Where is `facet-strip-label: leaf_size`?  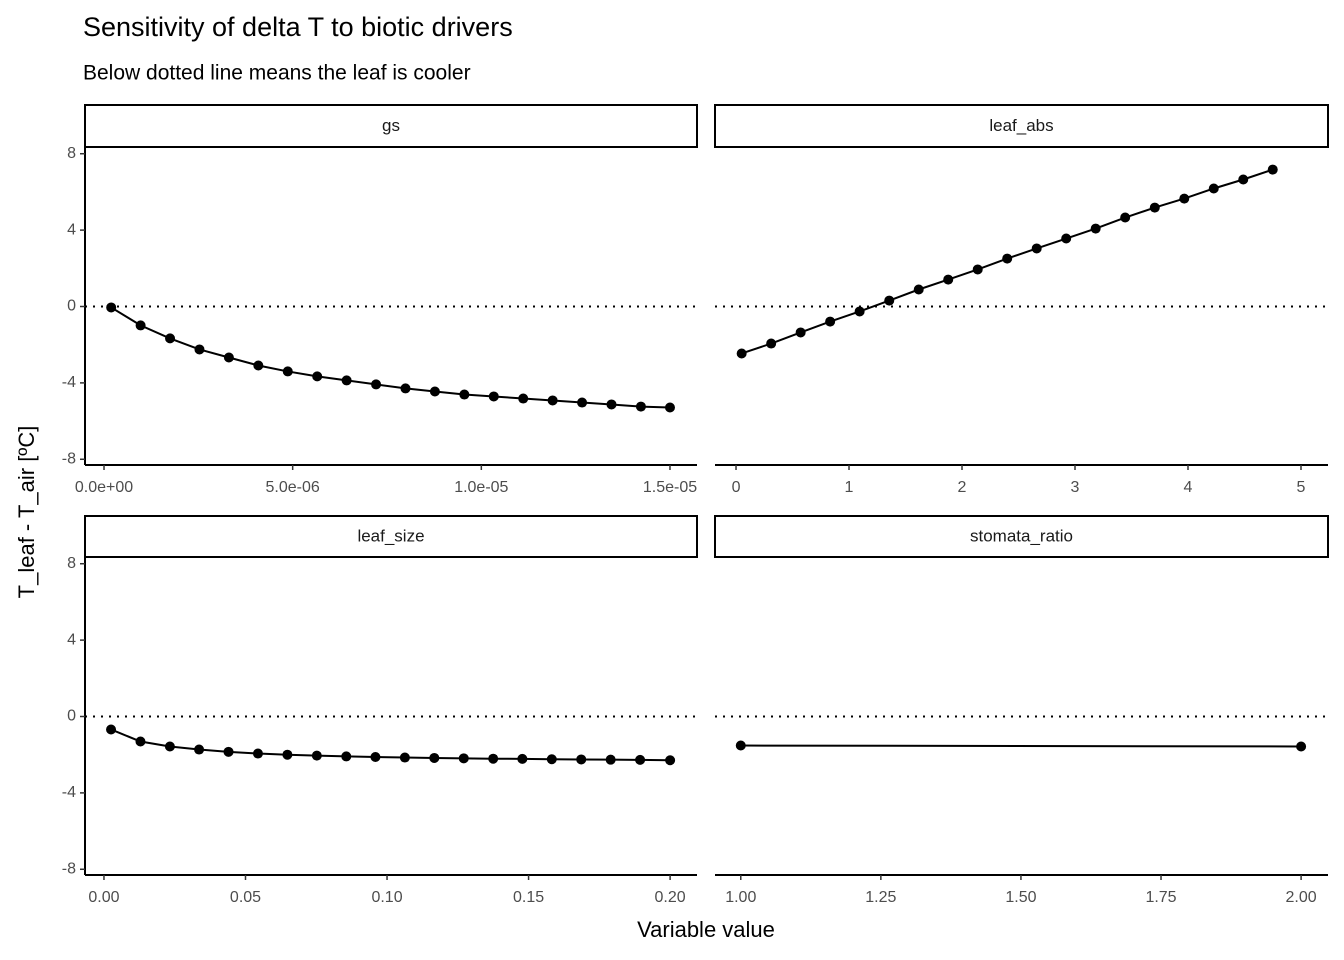 facet-strip-label: leaf_size is located at coordinates (390, 535).